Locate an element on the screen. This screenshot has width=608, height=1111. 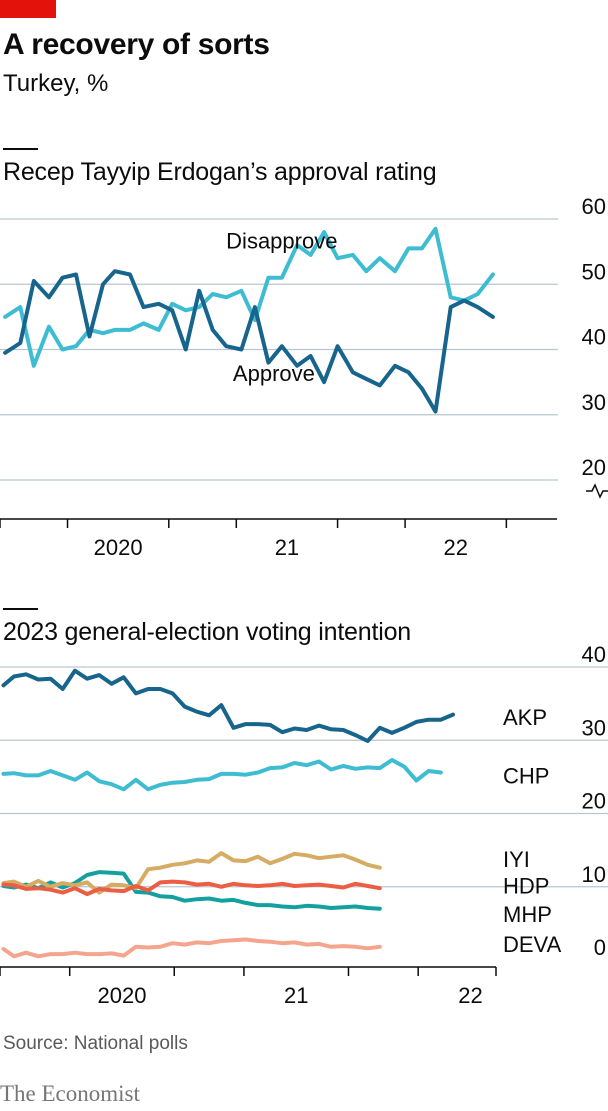
voting-chart-title: 2023 general-election voting intention is located at coordinates (207, 632).